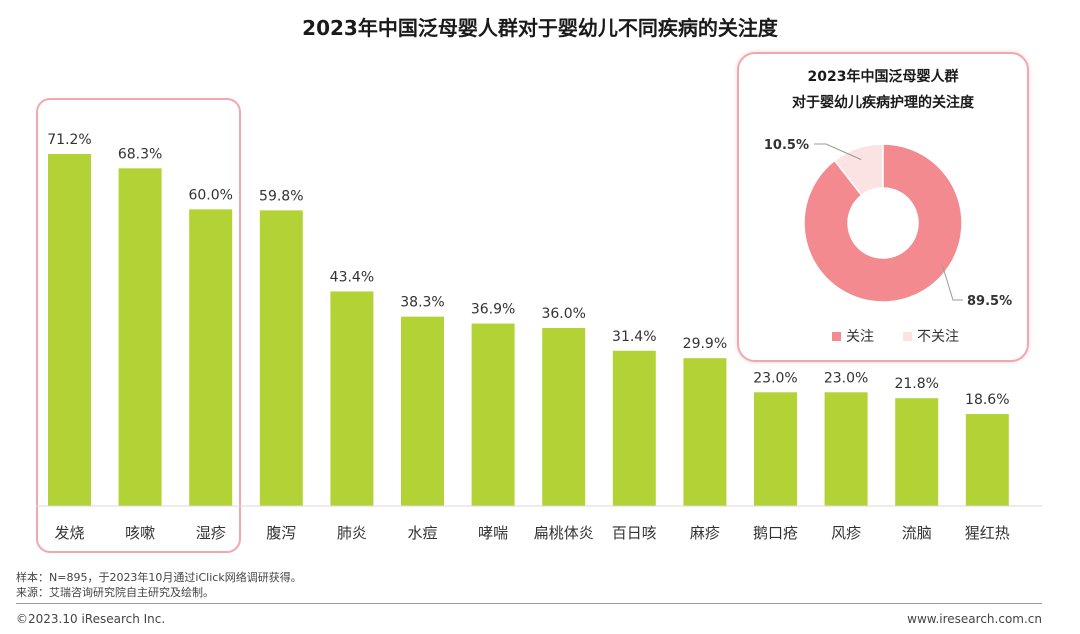  I want to click on bar-value-label: 31.4%, so click(634, 337).